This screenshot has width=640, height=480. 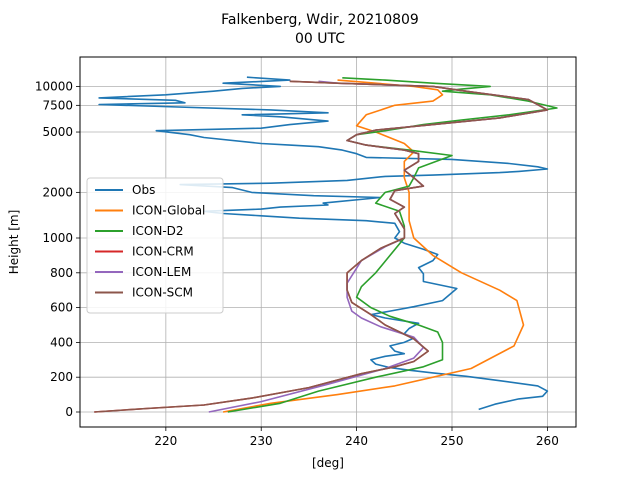 I want to click on x-tick-label: 250, so click(x=452, y=441).